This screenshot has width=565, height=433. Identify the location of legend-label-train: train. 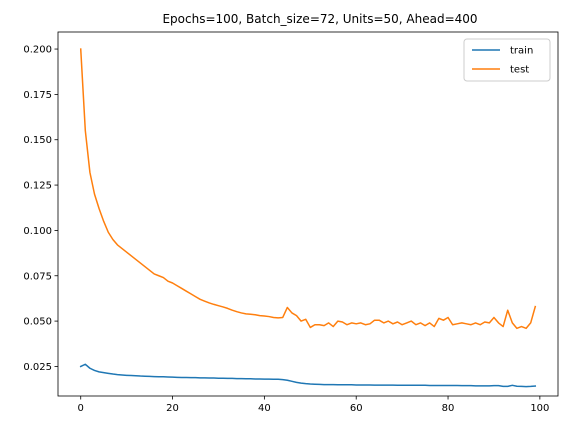
(521, 51).